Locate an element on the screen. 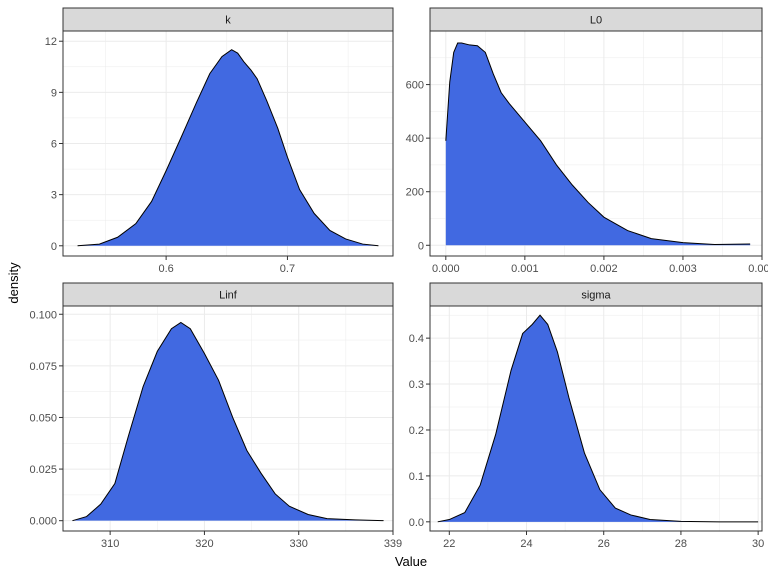  strip-label-sigma: sigma is located at coordinates (596, 296).